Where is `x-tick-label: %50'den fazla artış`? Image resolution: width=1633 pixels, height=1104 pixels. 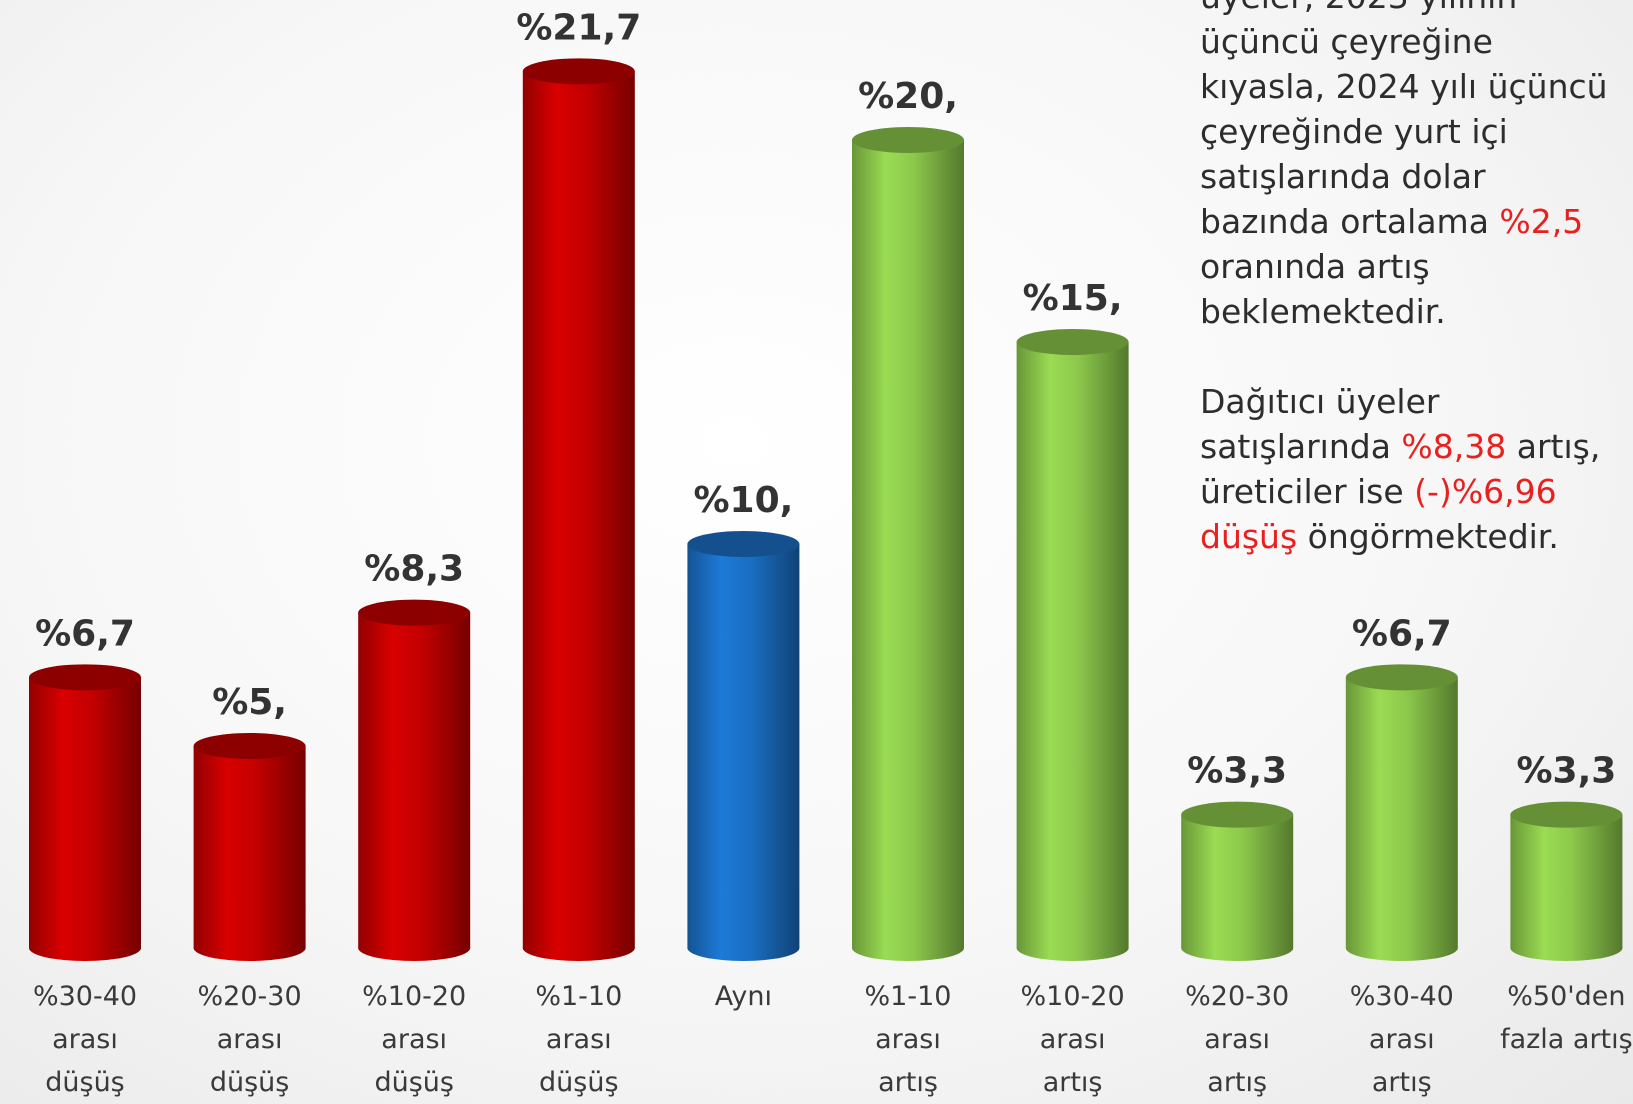
x-tick-label: %50'den fazla artış is located at coordinates (1566, 1018).